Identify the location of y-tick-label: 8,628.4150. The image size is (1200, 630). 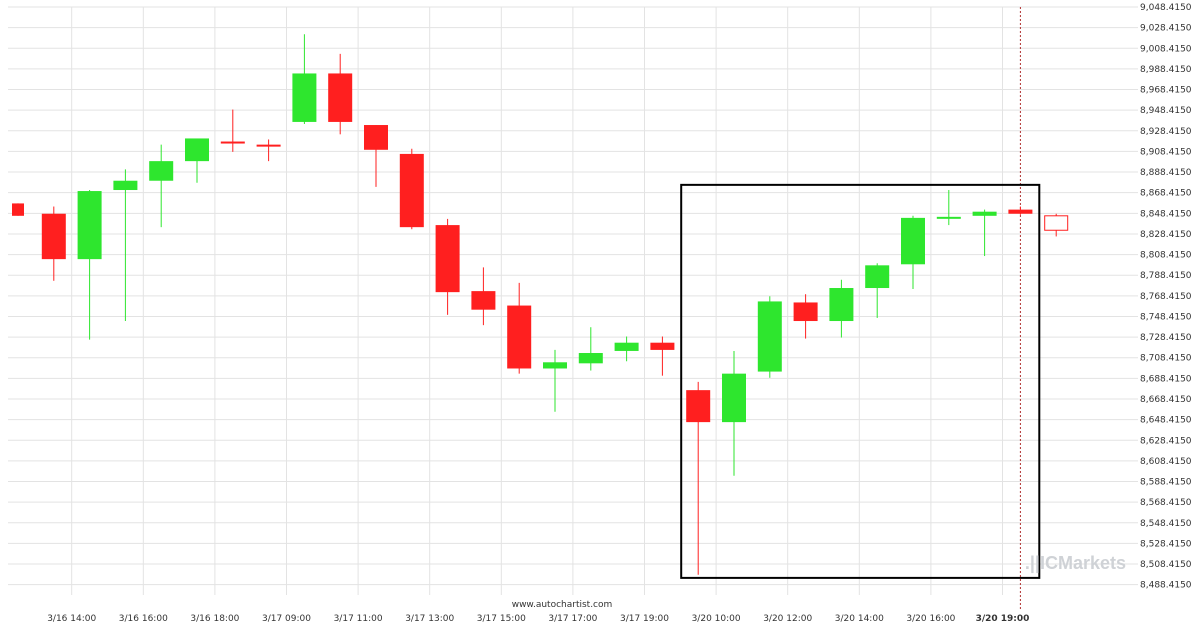
(1166, 441).